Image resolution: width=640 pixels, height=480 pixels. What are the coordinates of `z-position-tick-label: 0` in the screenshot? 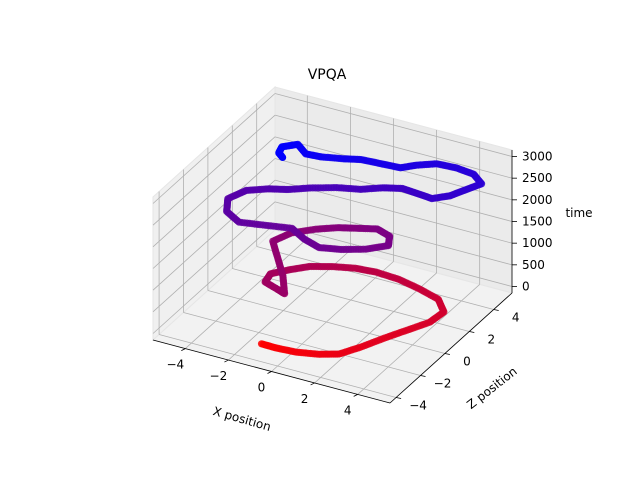 It's located at (467, 362).